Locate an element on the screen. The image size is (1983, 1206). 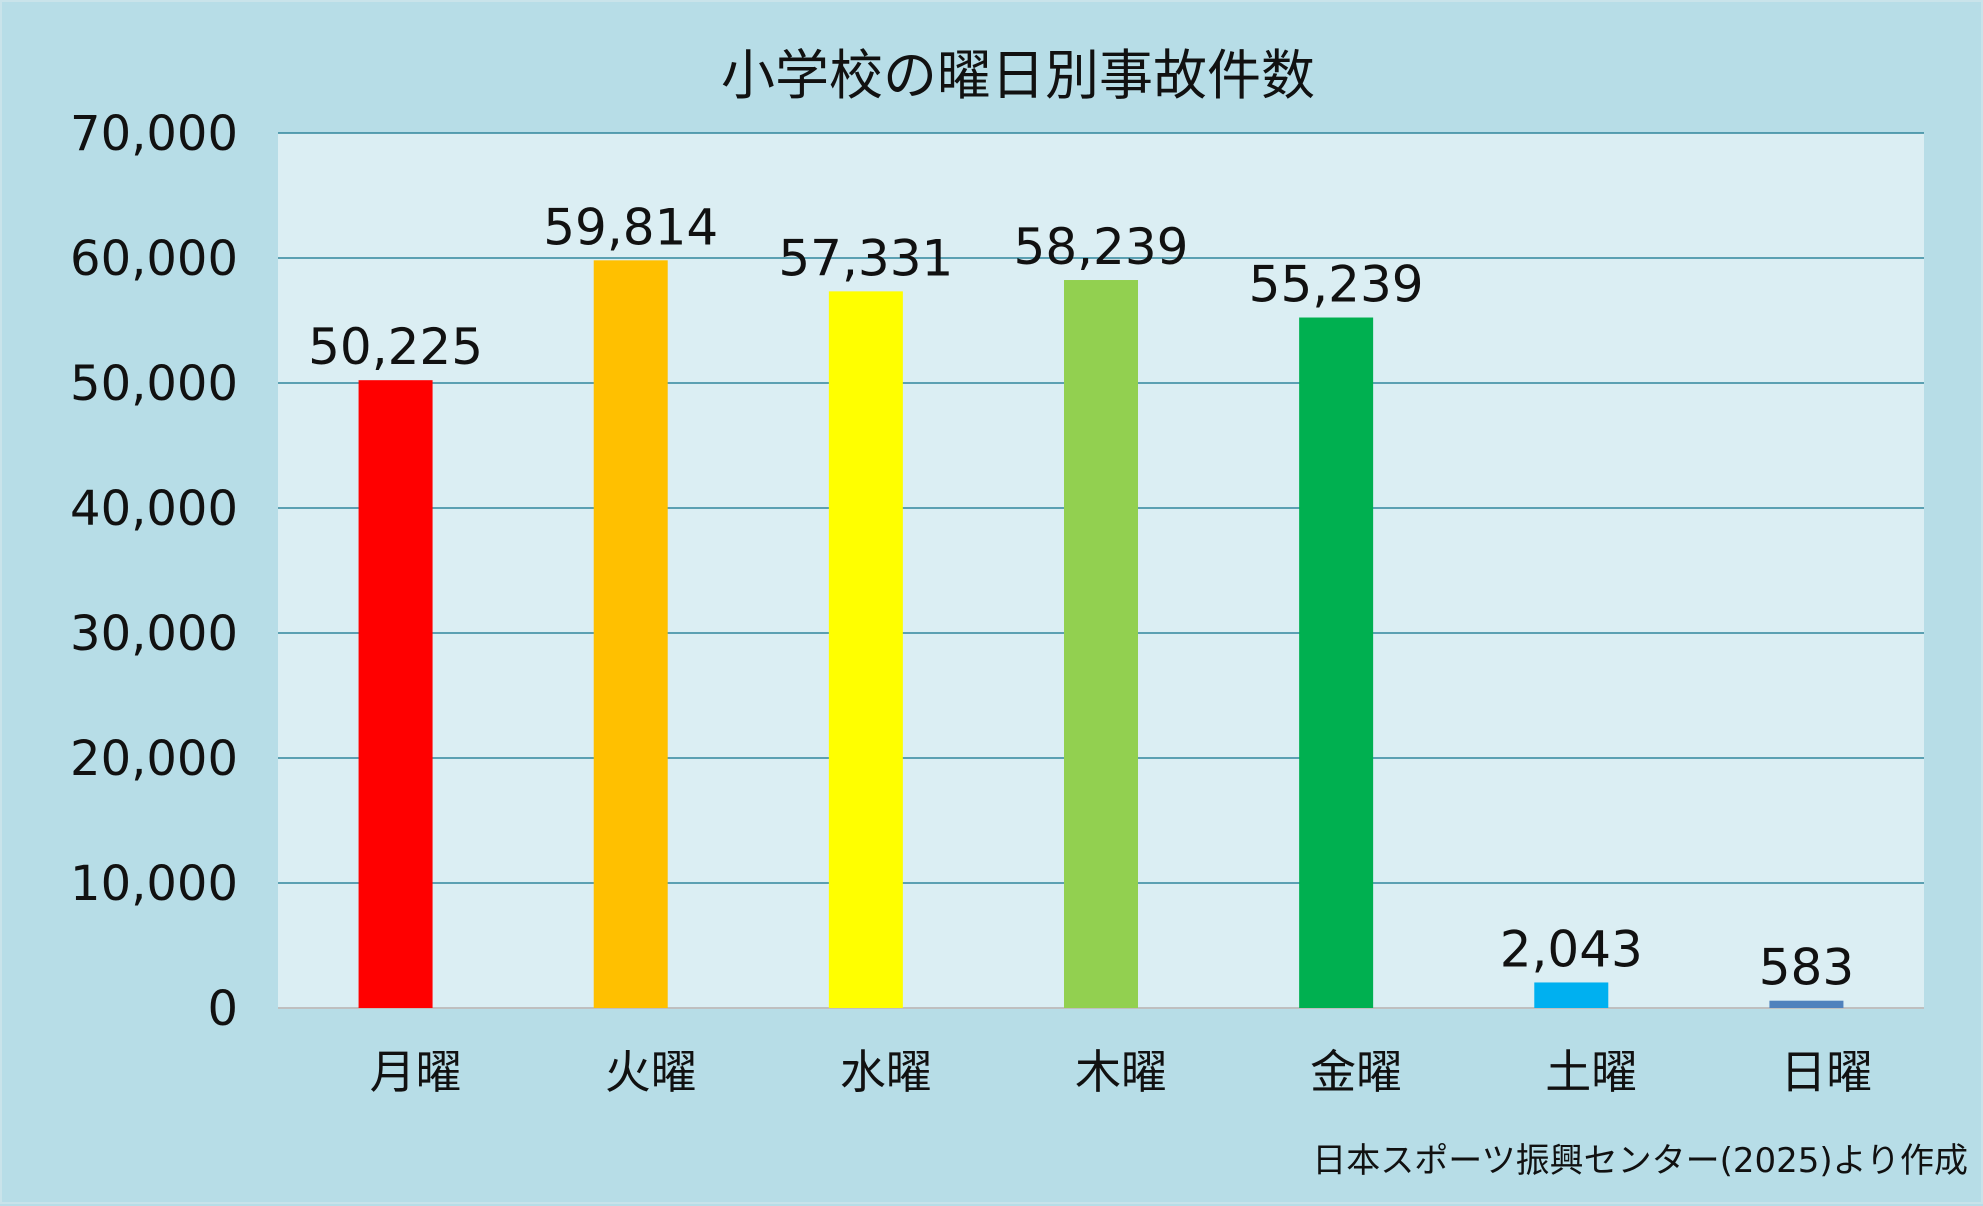
category-label: 月曜 is located at coordinates (416, 1072).